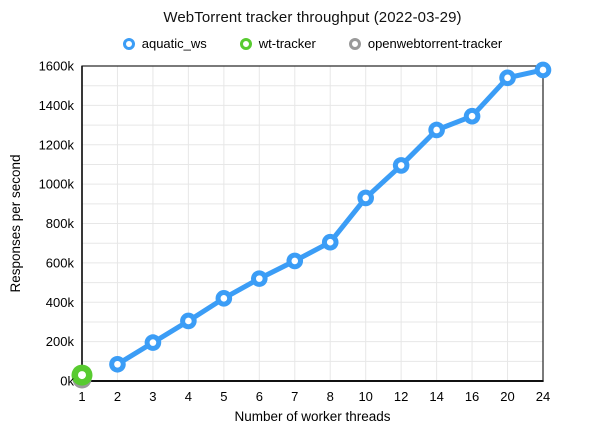  I want to click on x-tick-label: 10, so click(365, 396).